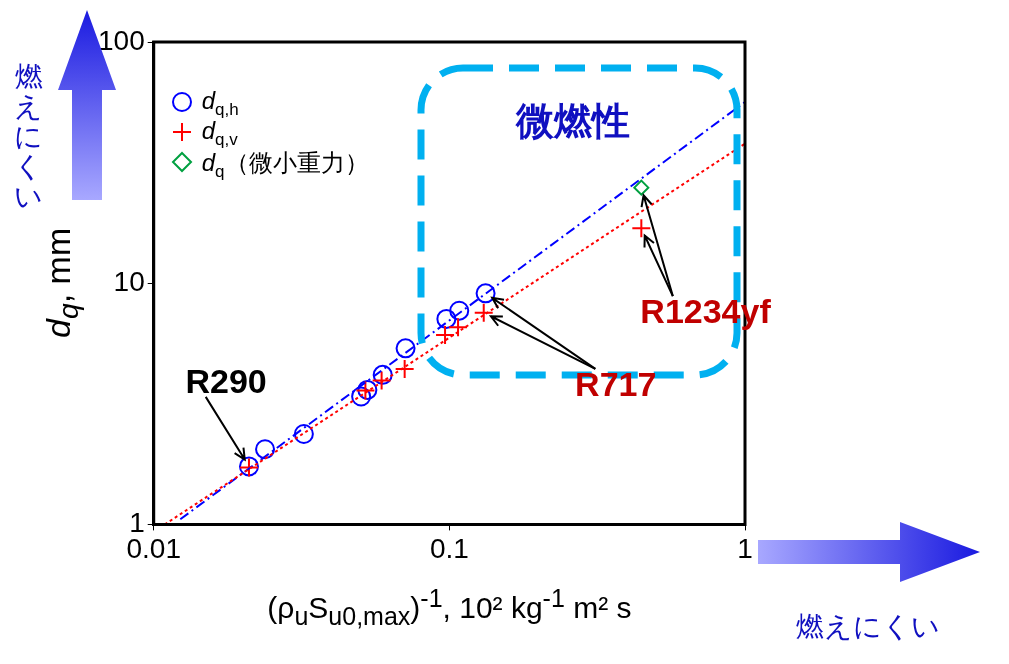  Describe the element at coordinates (449, 548) in the screenshot. I see `x-tick-label: 0.1` at that location.